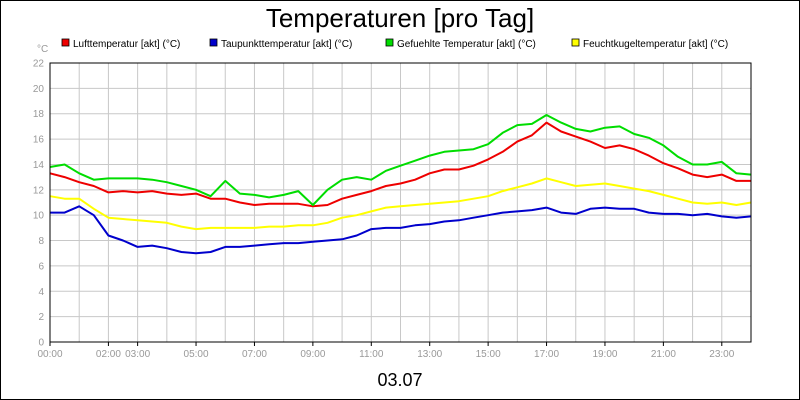  What do you see at coordinates (126, 44) in the screenshot?
I see `legend-label: Lufttemperatur [akt] (°C)` at bounding box center [126, 44].